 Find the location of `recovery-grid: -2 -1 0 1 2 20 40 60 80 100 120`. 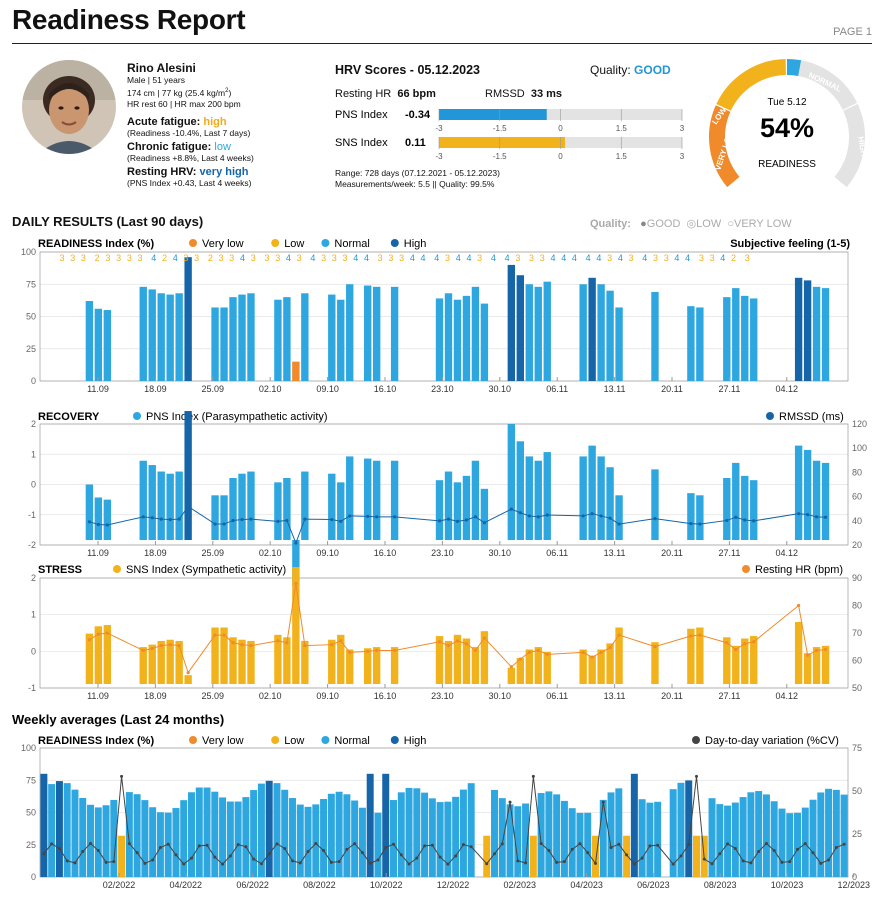

recovery-grid: -2 -1 0 1 2 20 40 60 80 100 120 is located at coordinates (447, 484).